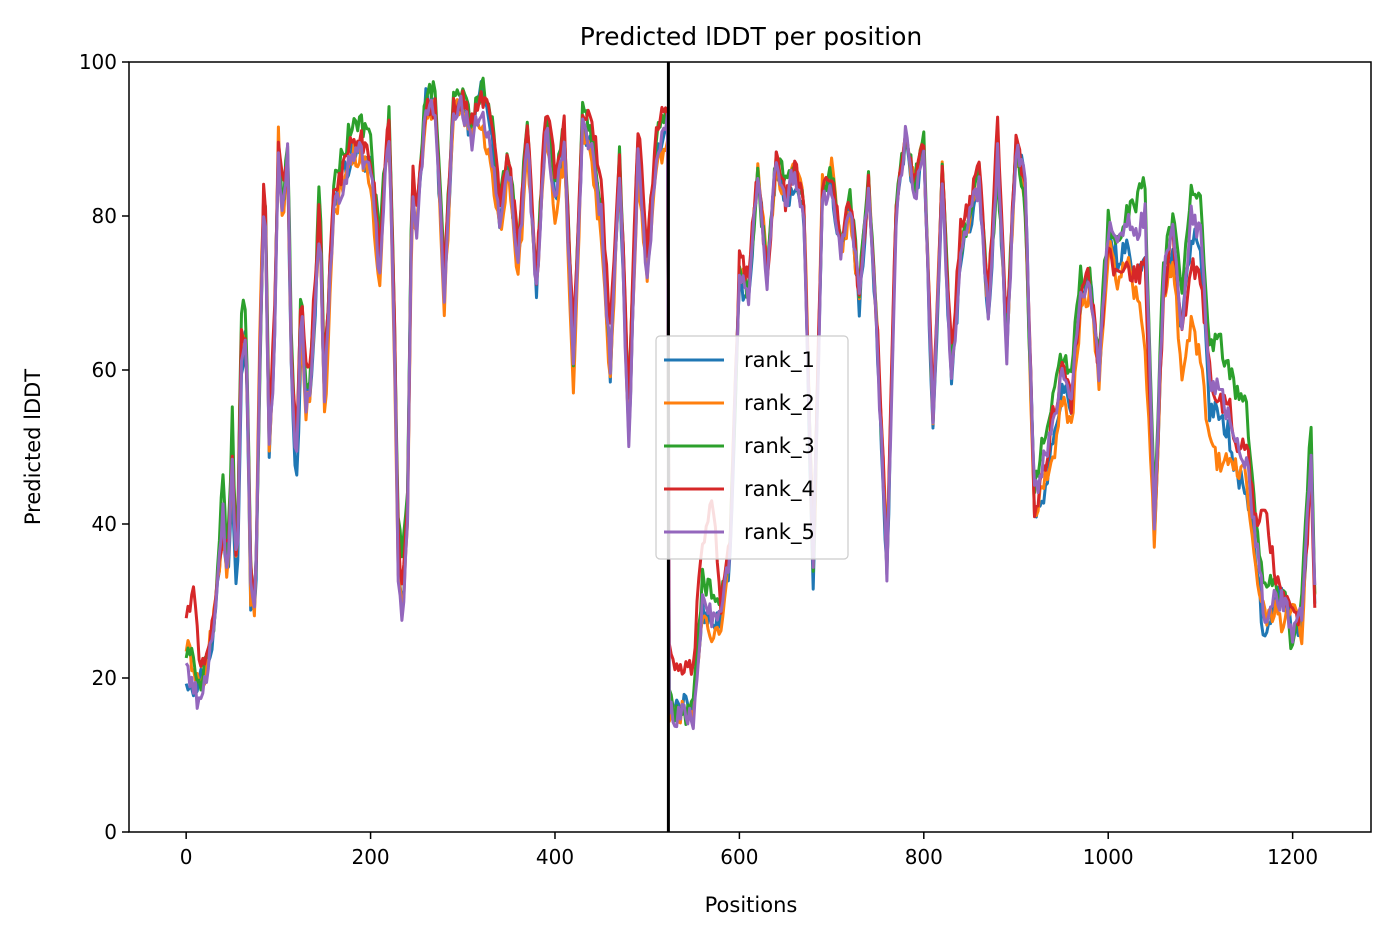 This screenshot has height=939, width=1391. What do you see at coordinates (555, 857) in the screenshot?
I see `x-tick-label: 400` at bounding box center [555, 857].